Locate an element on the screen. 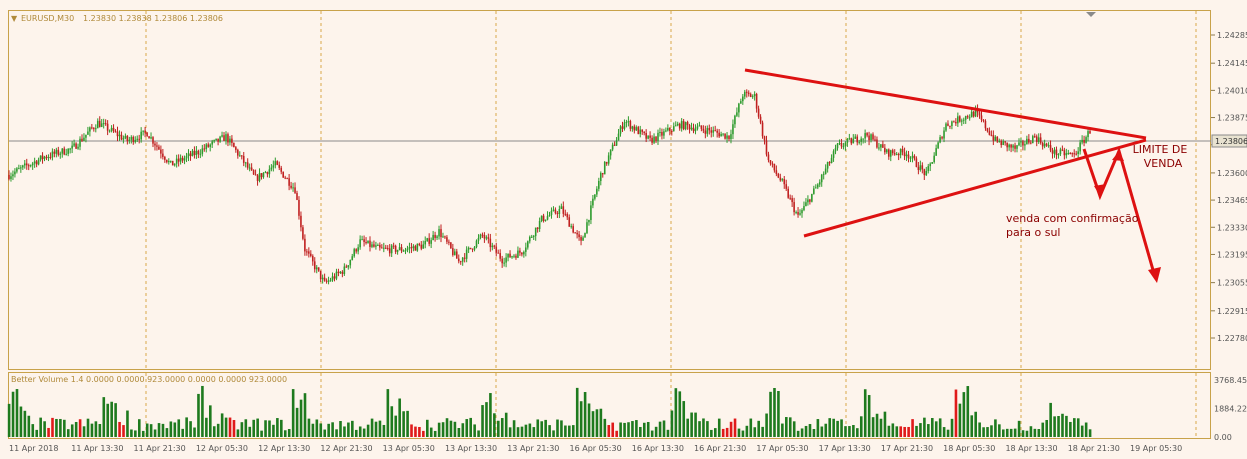 The height and width of the screenshot is (459, 1247). chart-shift-marker-icon is located at coordinates (1091, 14).